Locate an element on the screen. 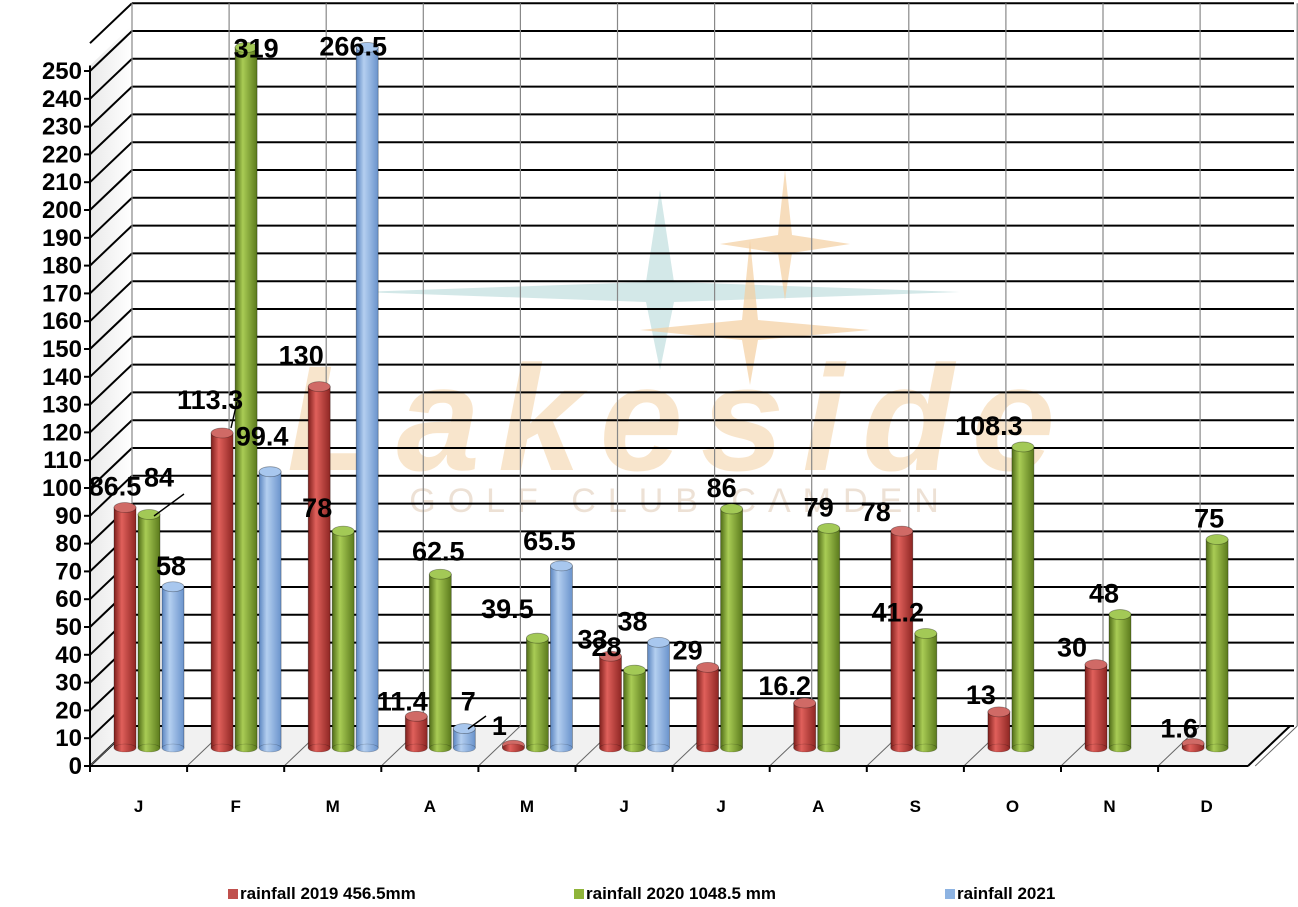  data-label: 65.5 is located at coordinates (549, 541).